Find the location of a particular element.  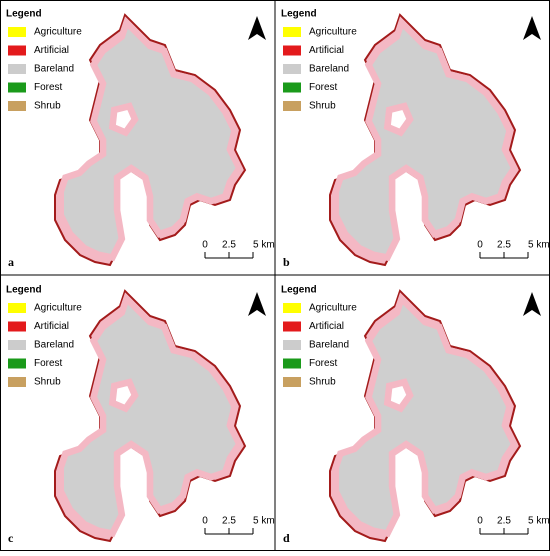

panel-label: c is located at coordinates (11, 538).